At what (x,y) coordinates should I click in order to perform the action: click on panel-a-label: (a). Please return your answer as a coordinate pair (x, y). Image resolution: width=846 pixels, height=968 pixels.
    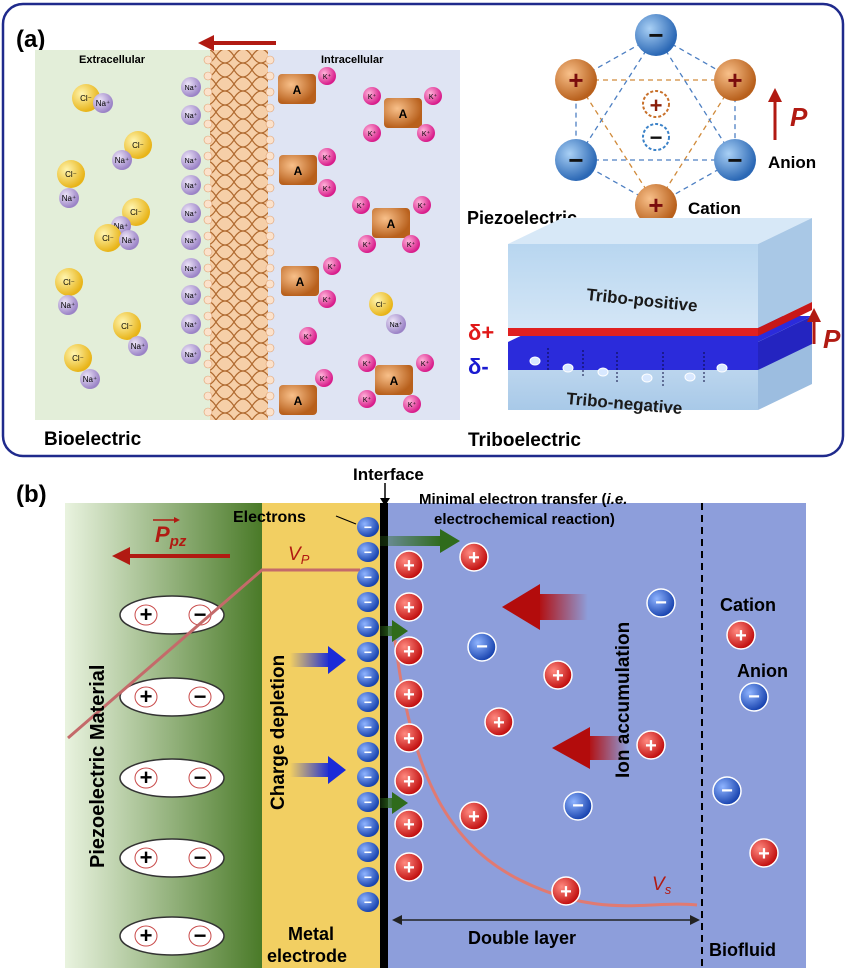
    Looking at the image, I should click on (30, 39).